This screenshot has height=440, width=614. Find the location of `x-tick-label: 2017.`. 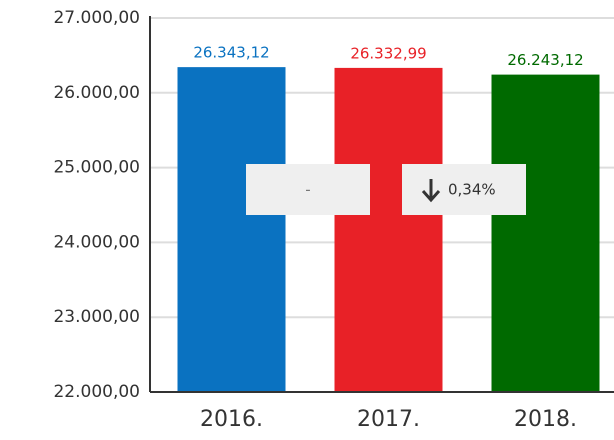

x-tick-label: 2017. is located at coordinates (388, 419).